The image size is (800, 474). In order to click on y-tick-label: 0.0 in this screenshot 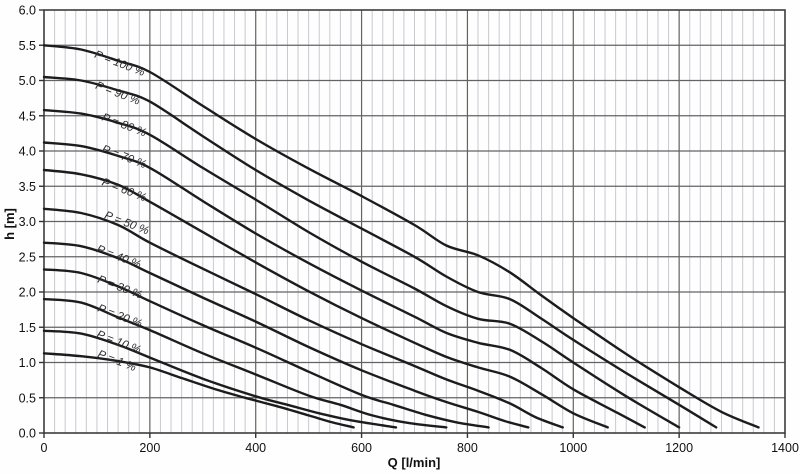, I will do `click(27, 434)`.